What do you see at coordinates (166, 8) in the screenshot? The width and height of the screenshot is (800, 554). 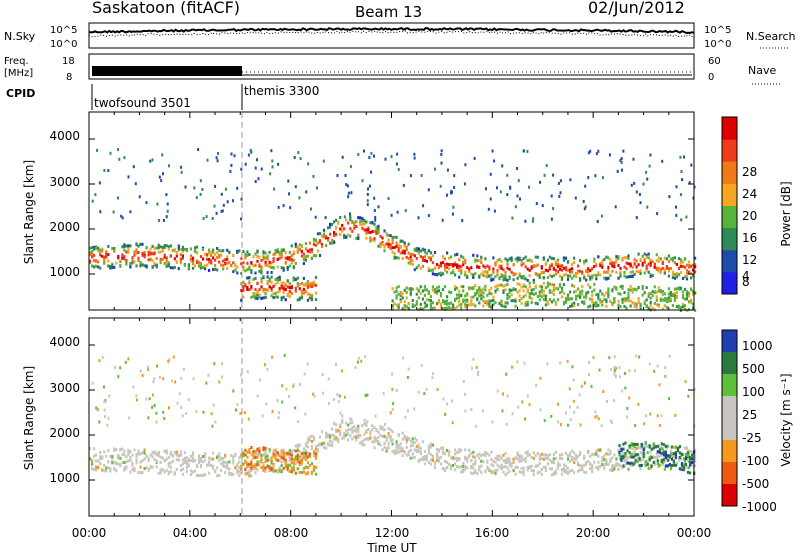 I see `station-title: Saskatoon (fitACF)` at bounding box center [166, 8].